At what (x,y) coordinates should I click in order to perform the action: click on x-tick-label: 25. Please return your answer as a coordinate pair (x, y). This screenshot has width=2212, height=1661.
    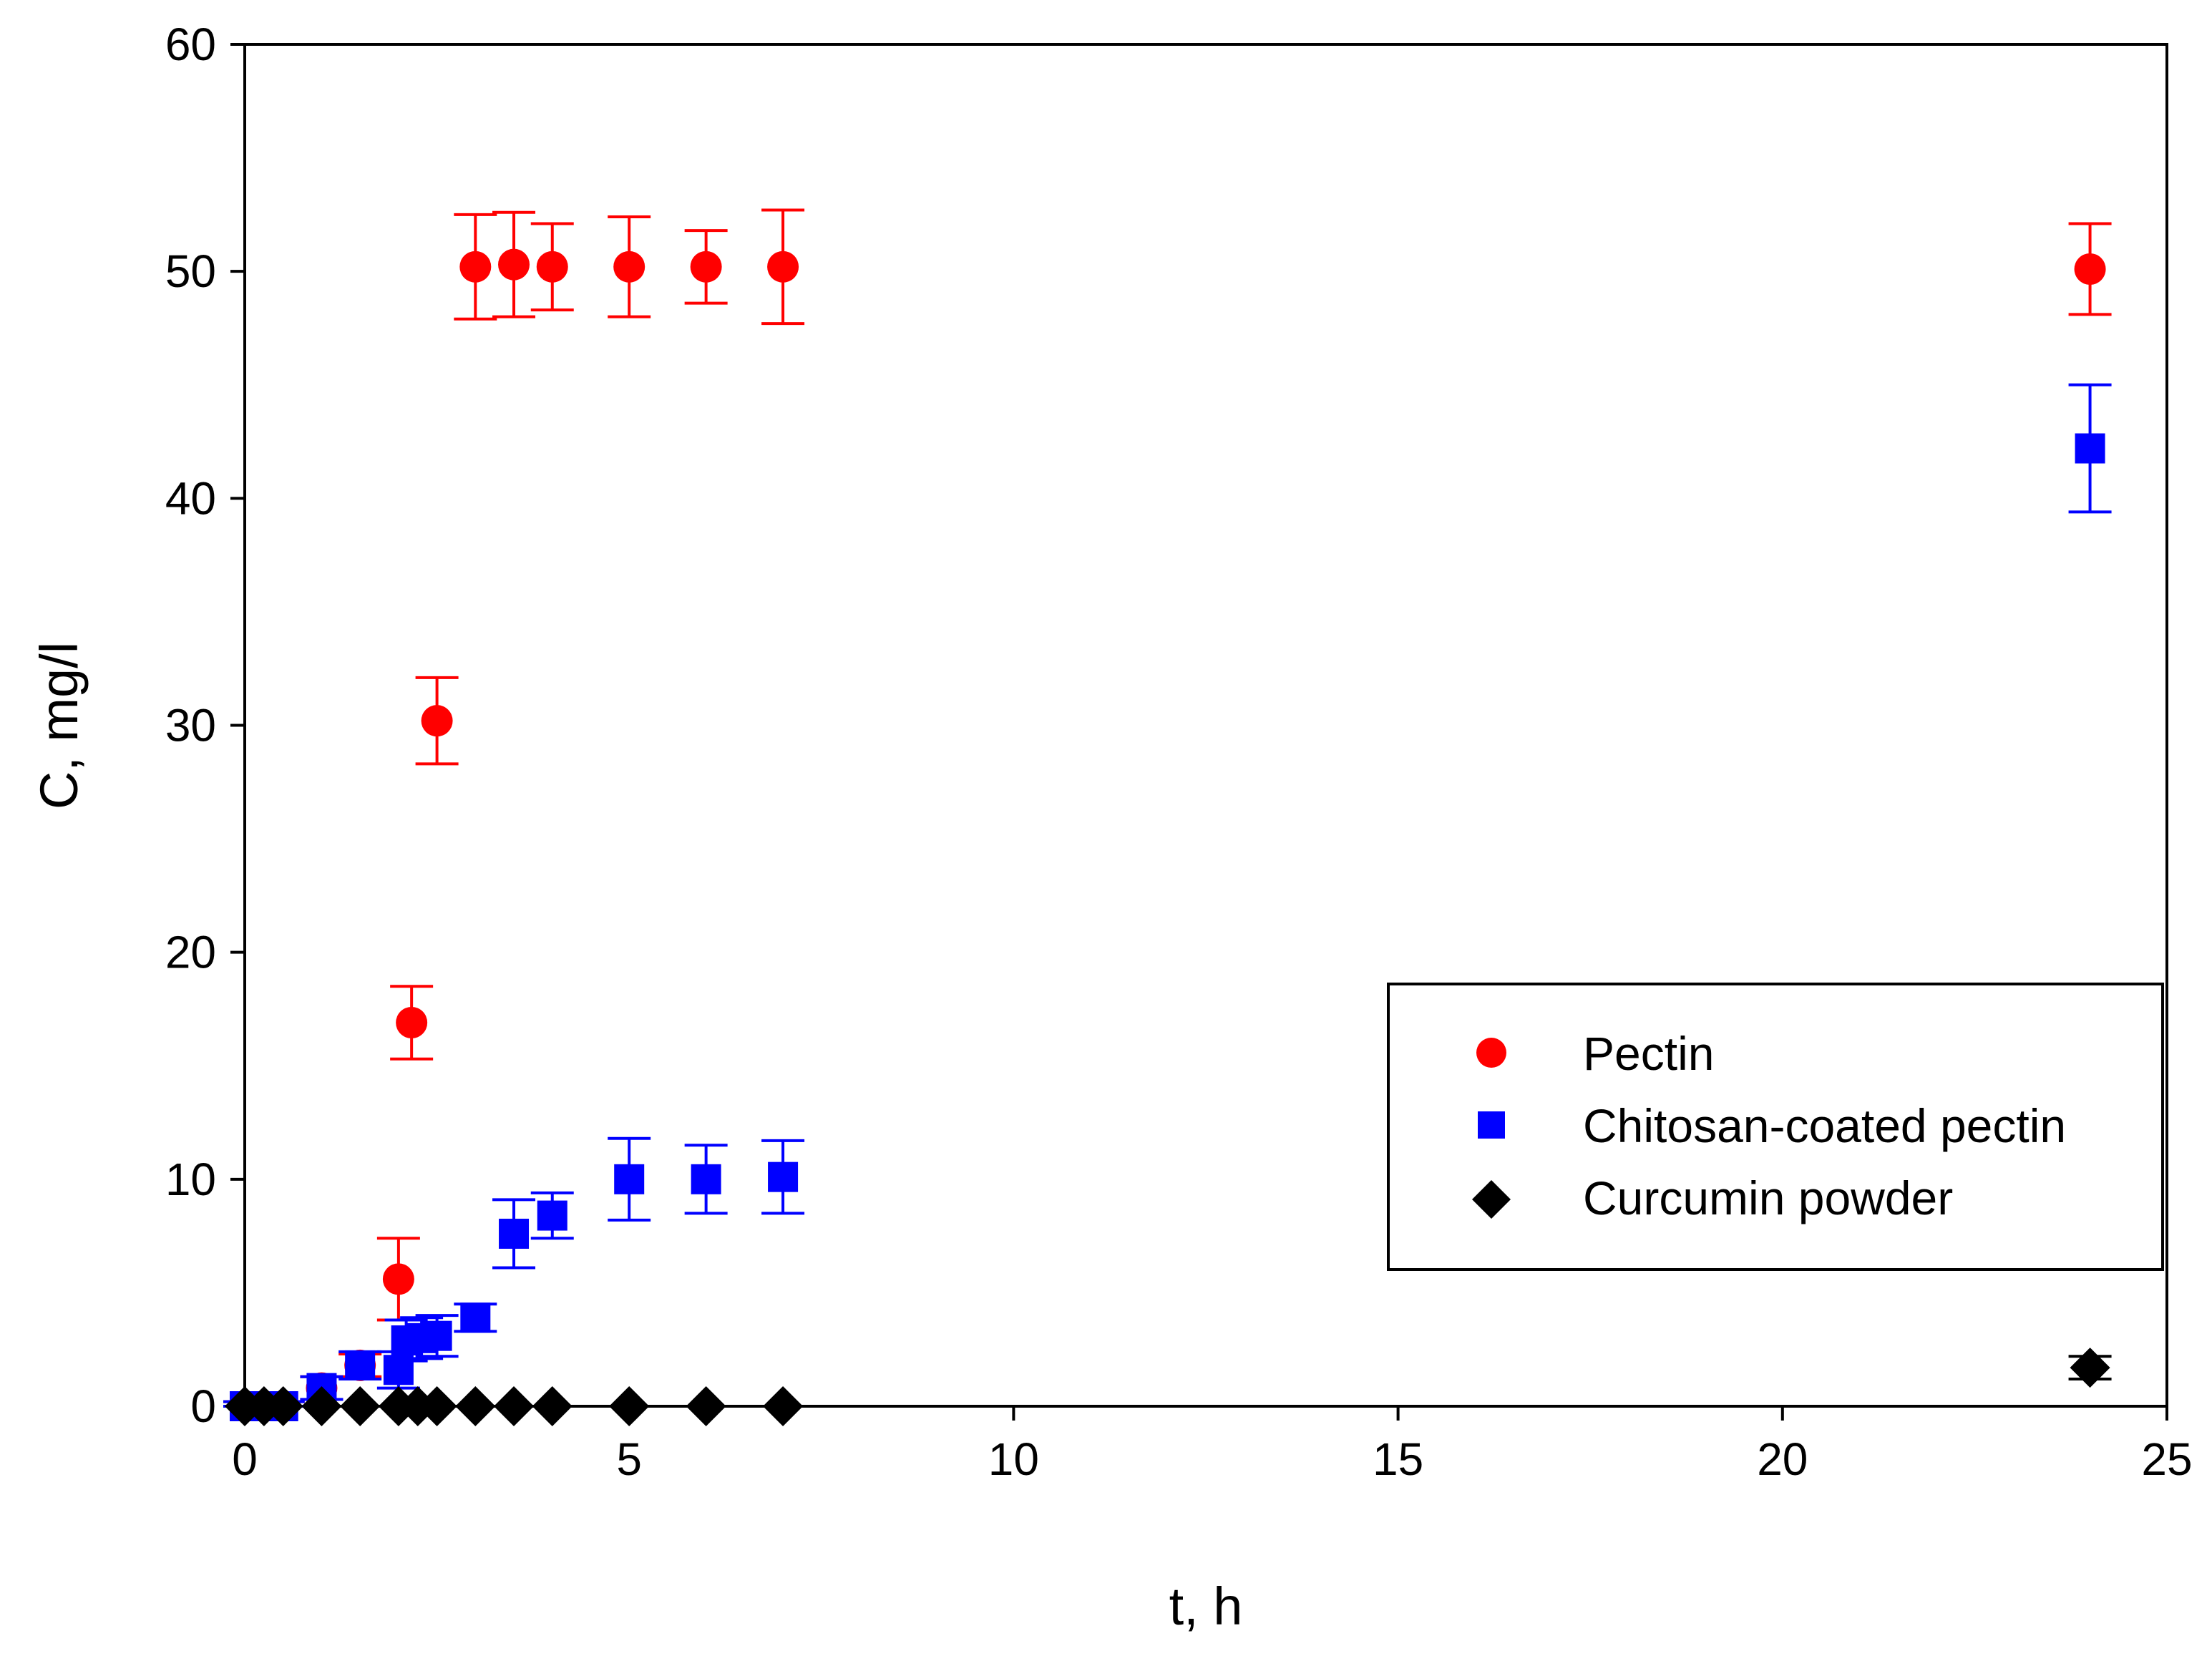
    Looking at the image, I should click on (2166, 1459).